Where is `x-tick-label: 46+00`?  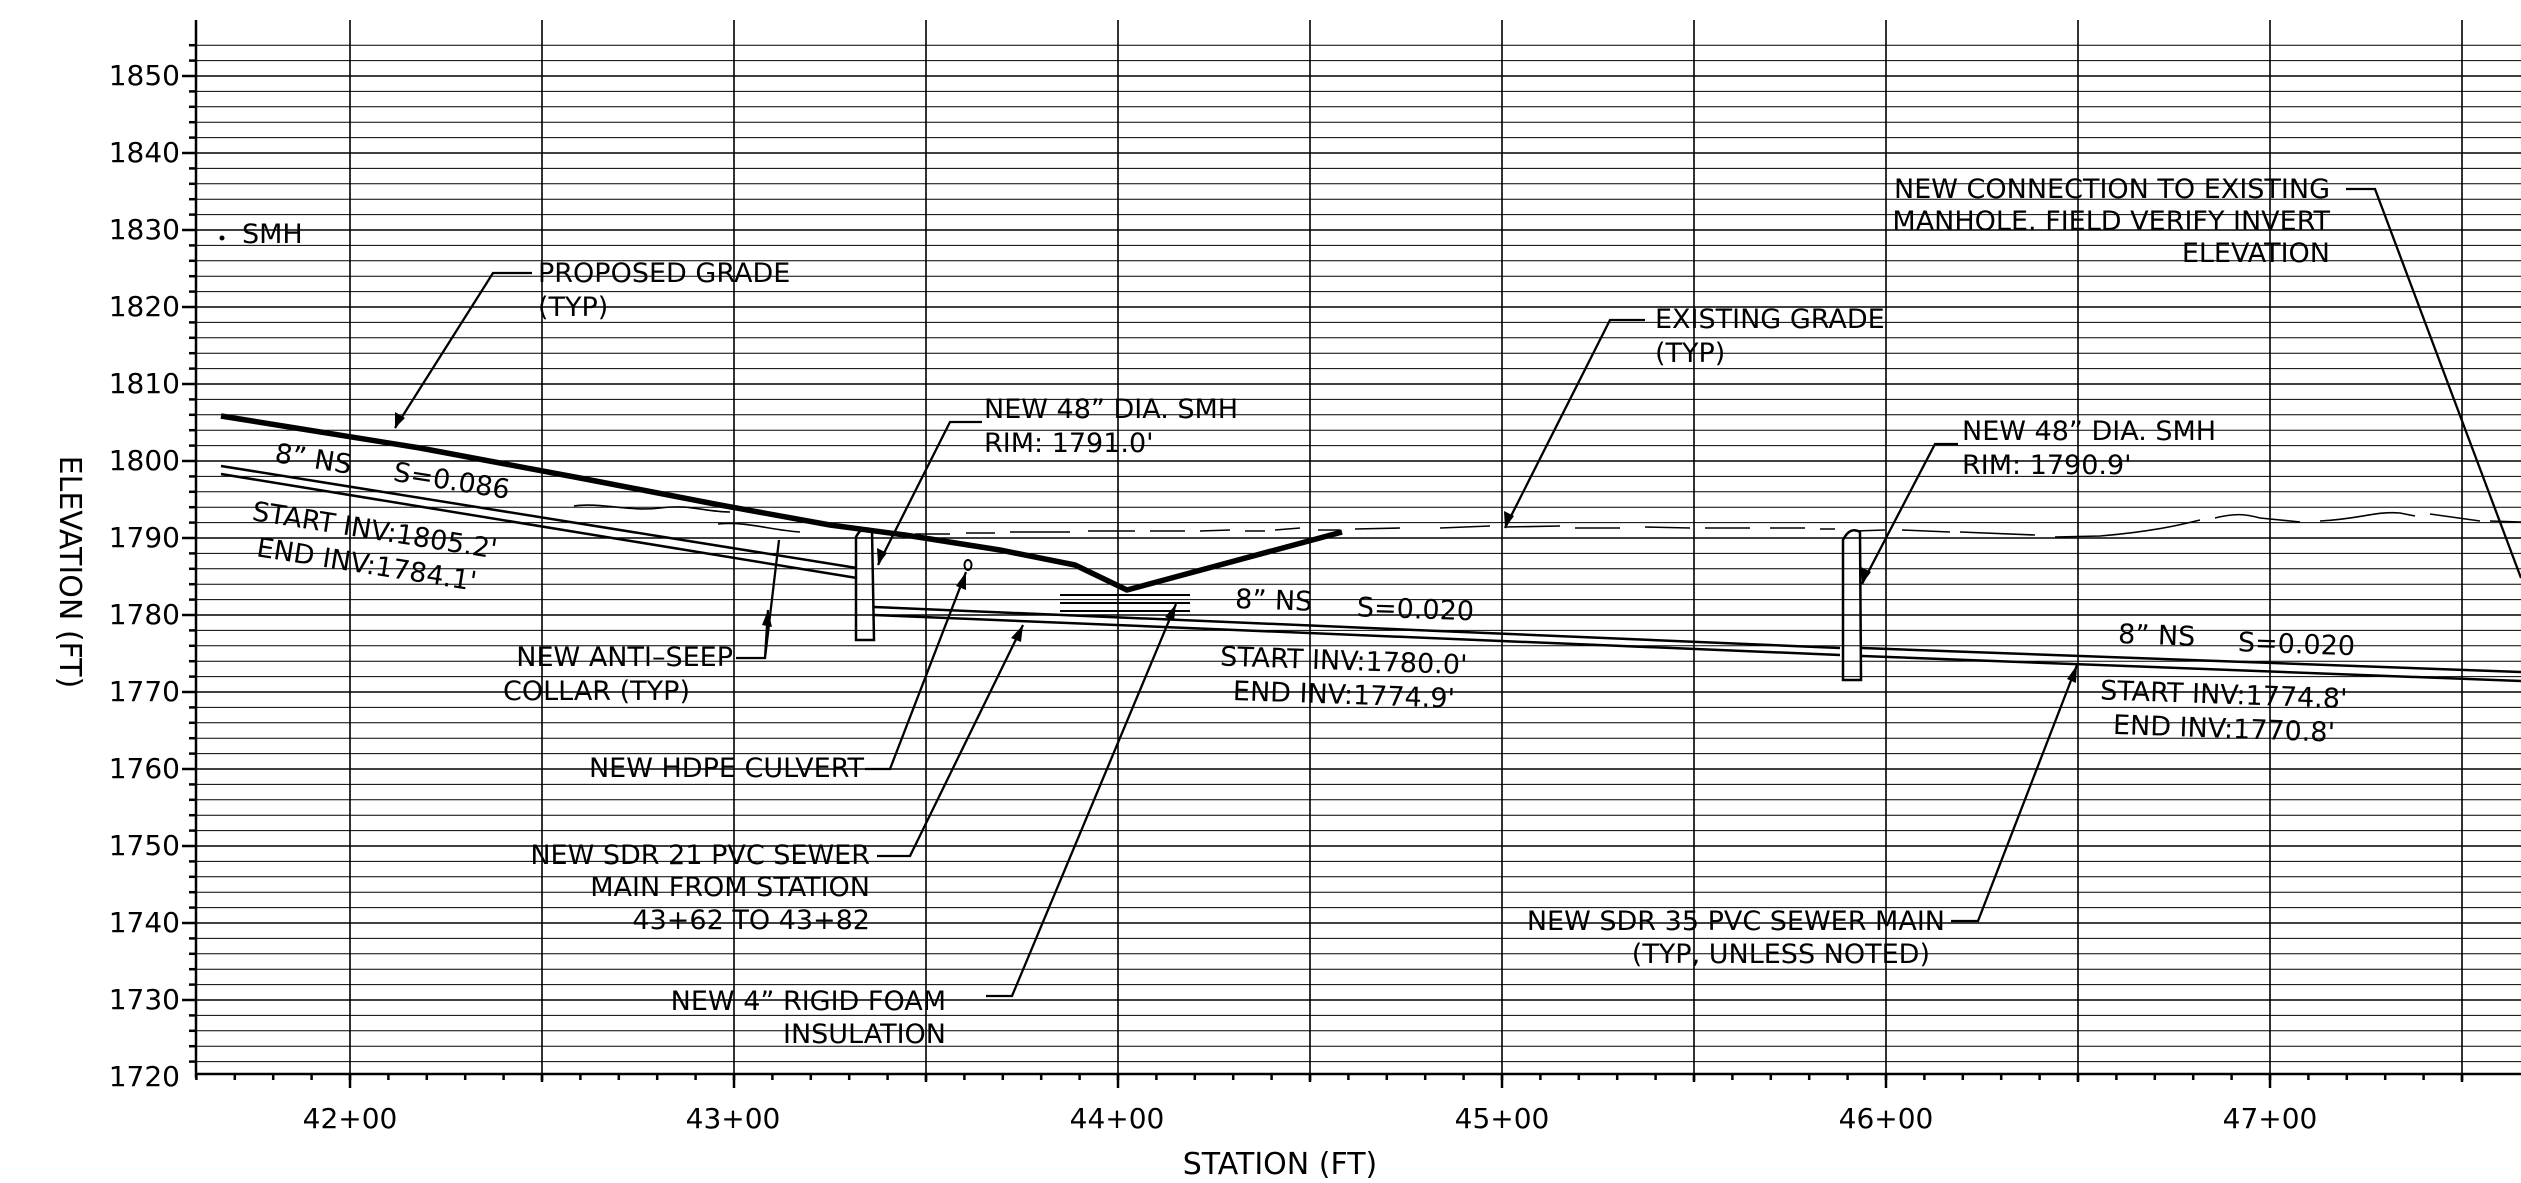 x-tick-label: 46+00 is located at coordinates (1886, 1118).